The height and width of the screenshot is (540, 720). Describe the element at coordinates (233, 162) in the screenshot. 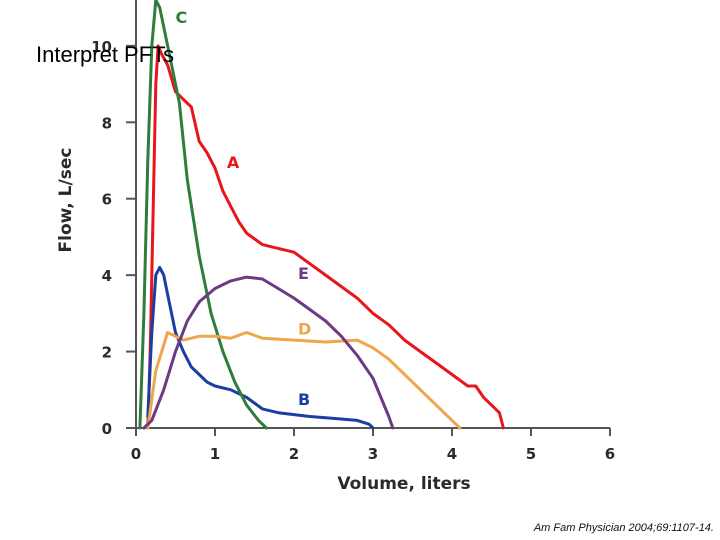

I see `series-label-a: A` at that location.